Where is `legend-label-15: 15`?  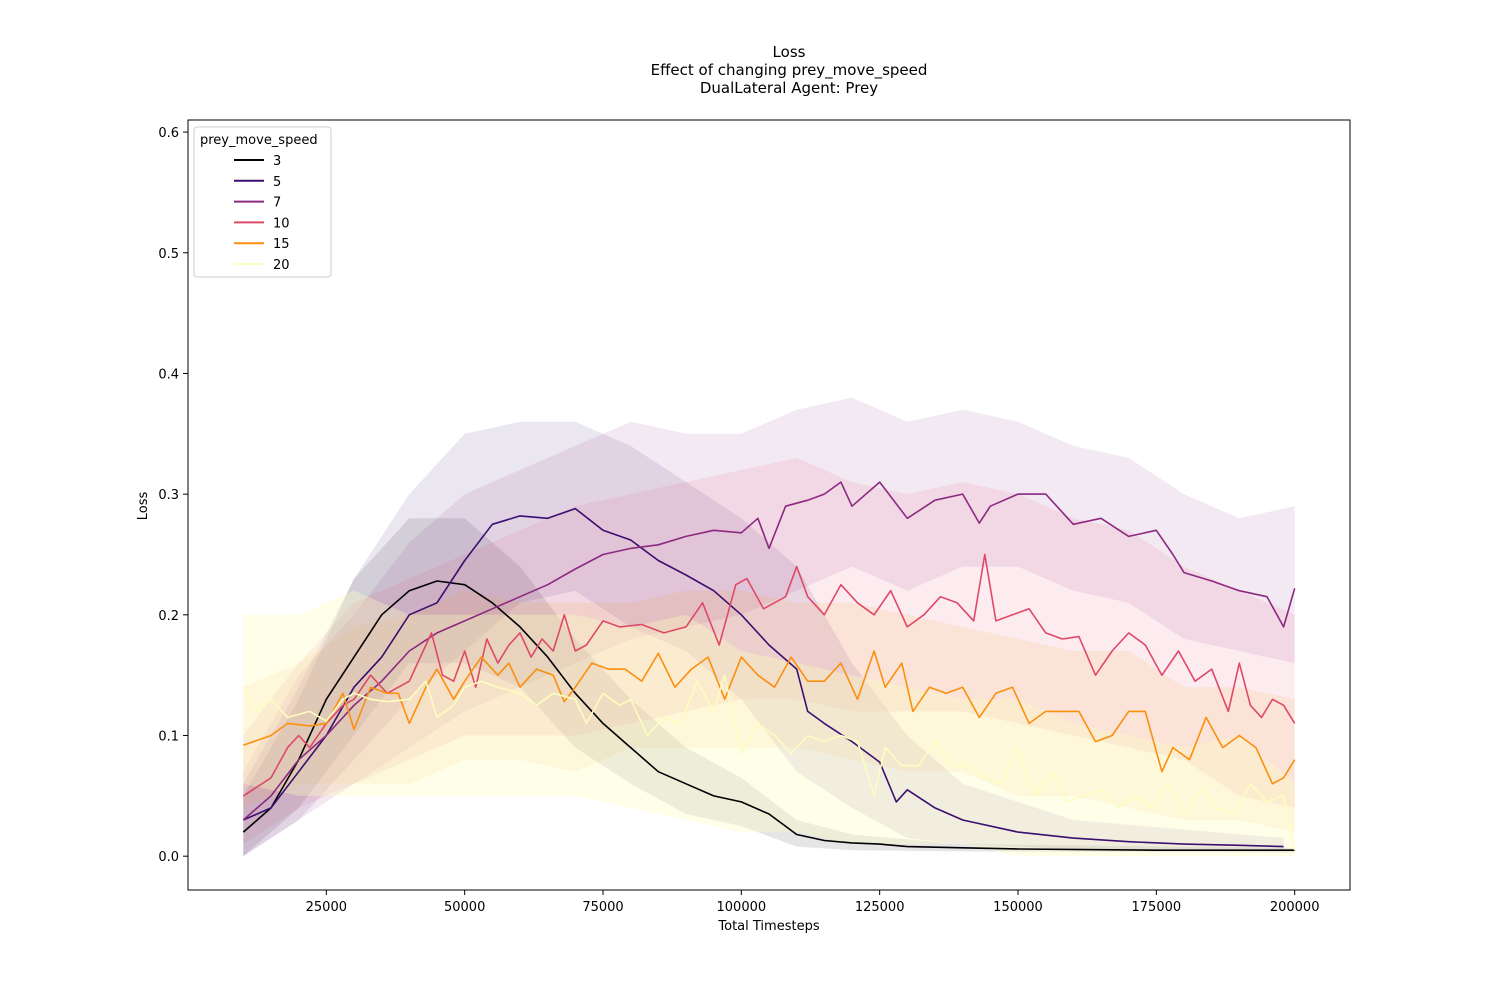
legend-label-15: 15 is located at coordinates (281, 244).